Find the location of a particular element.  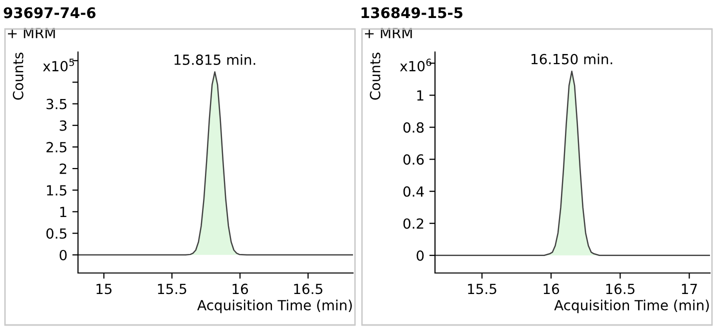

text: x10$^{6}$ is located at coordinates (416, 65).